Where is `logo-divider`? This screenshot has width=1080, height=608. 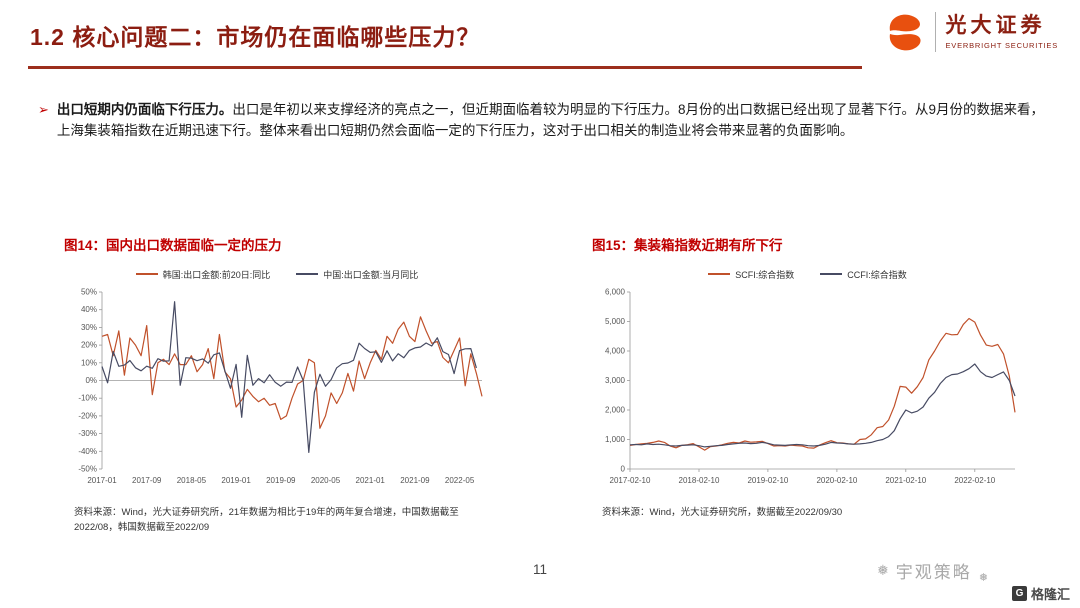 logo-divider is located at coordinates (936, 32).